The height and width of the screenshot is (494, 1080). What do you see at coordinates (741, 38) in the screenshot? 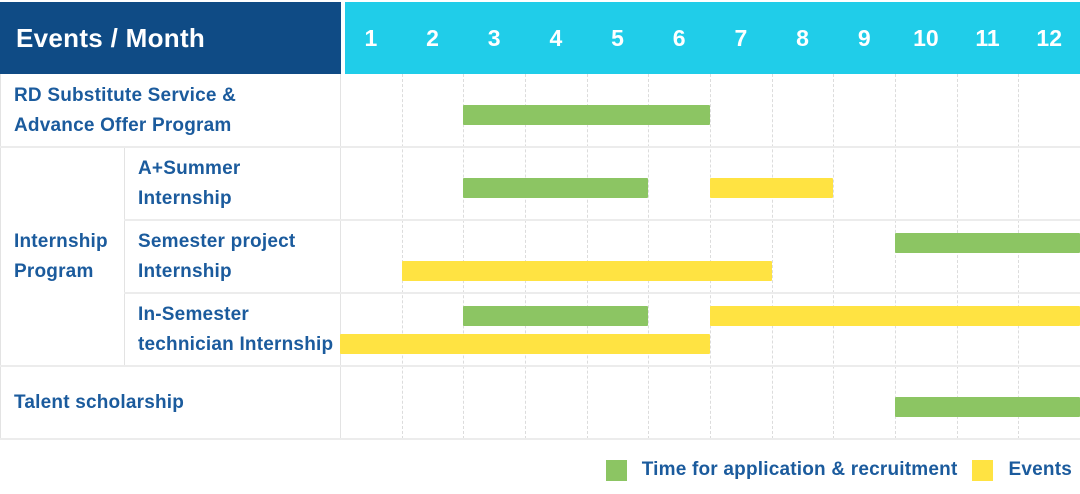
I see `month-label: 7` at bounding box center [741, 38].